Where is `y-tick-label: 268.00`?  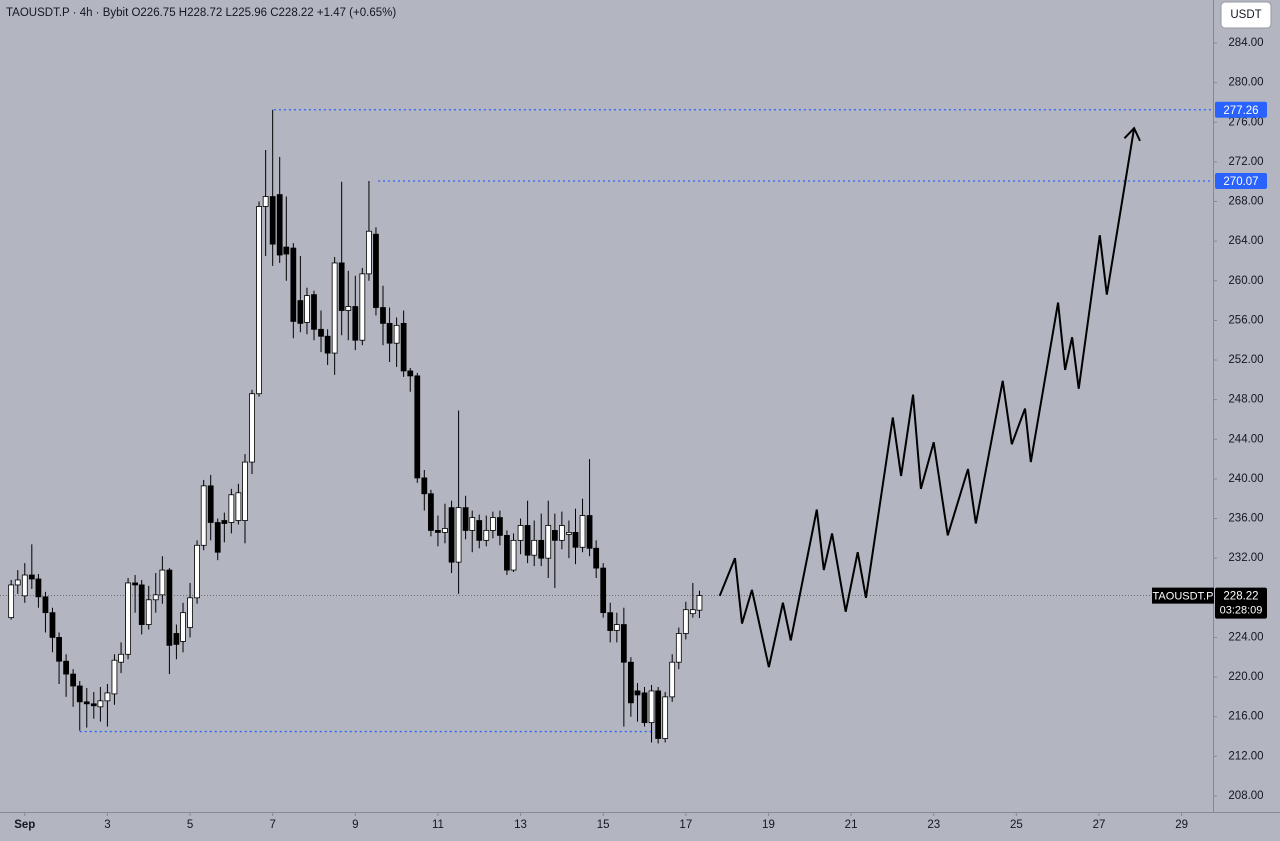
y-tick-label: 268.00 is located at coordinates (1245, 202).